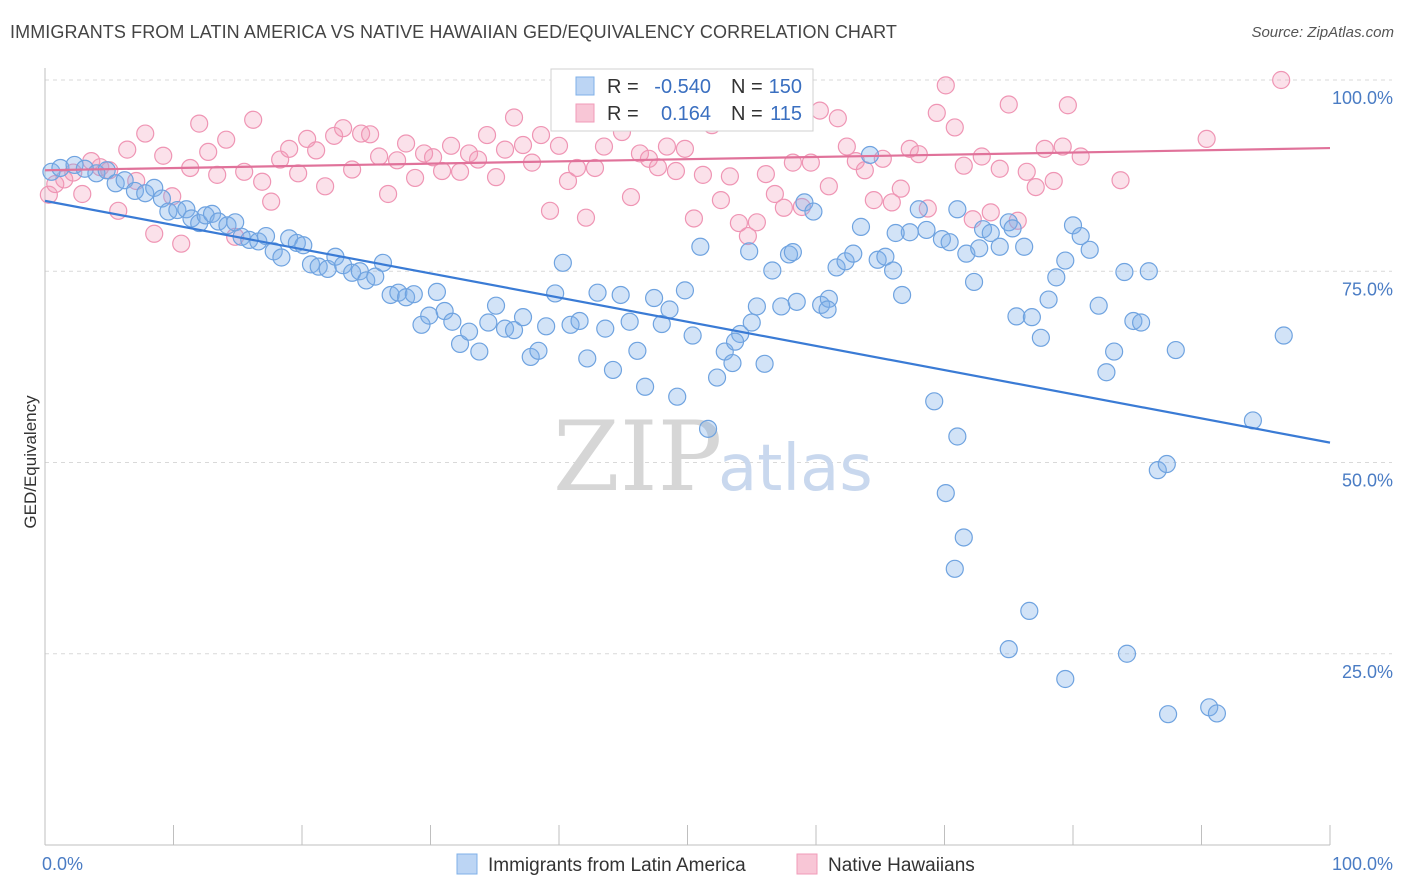 This screenshot has width=1406, height=892. Describe the element at coordinates (747, 114) in the screenshot. I see `legend-n-label-1: N =` at that location.